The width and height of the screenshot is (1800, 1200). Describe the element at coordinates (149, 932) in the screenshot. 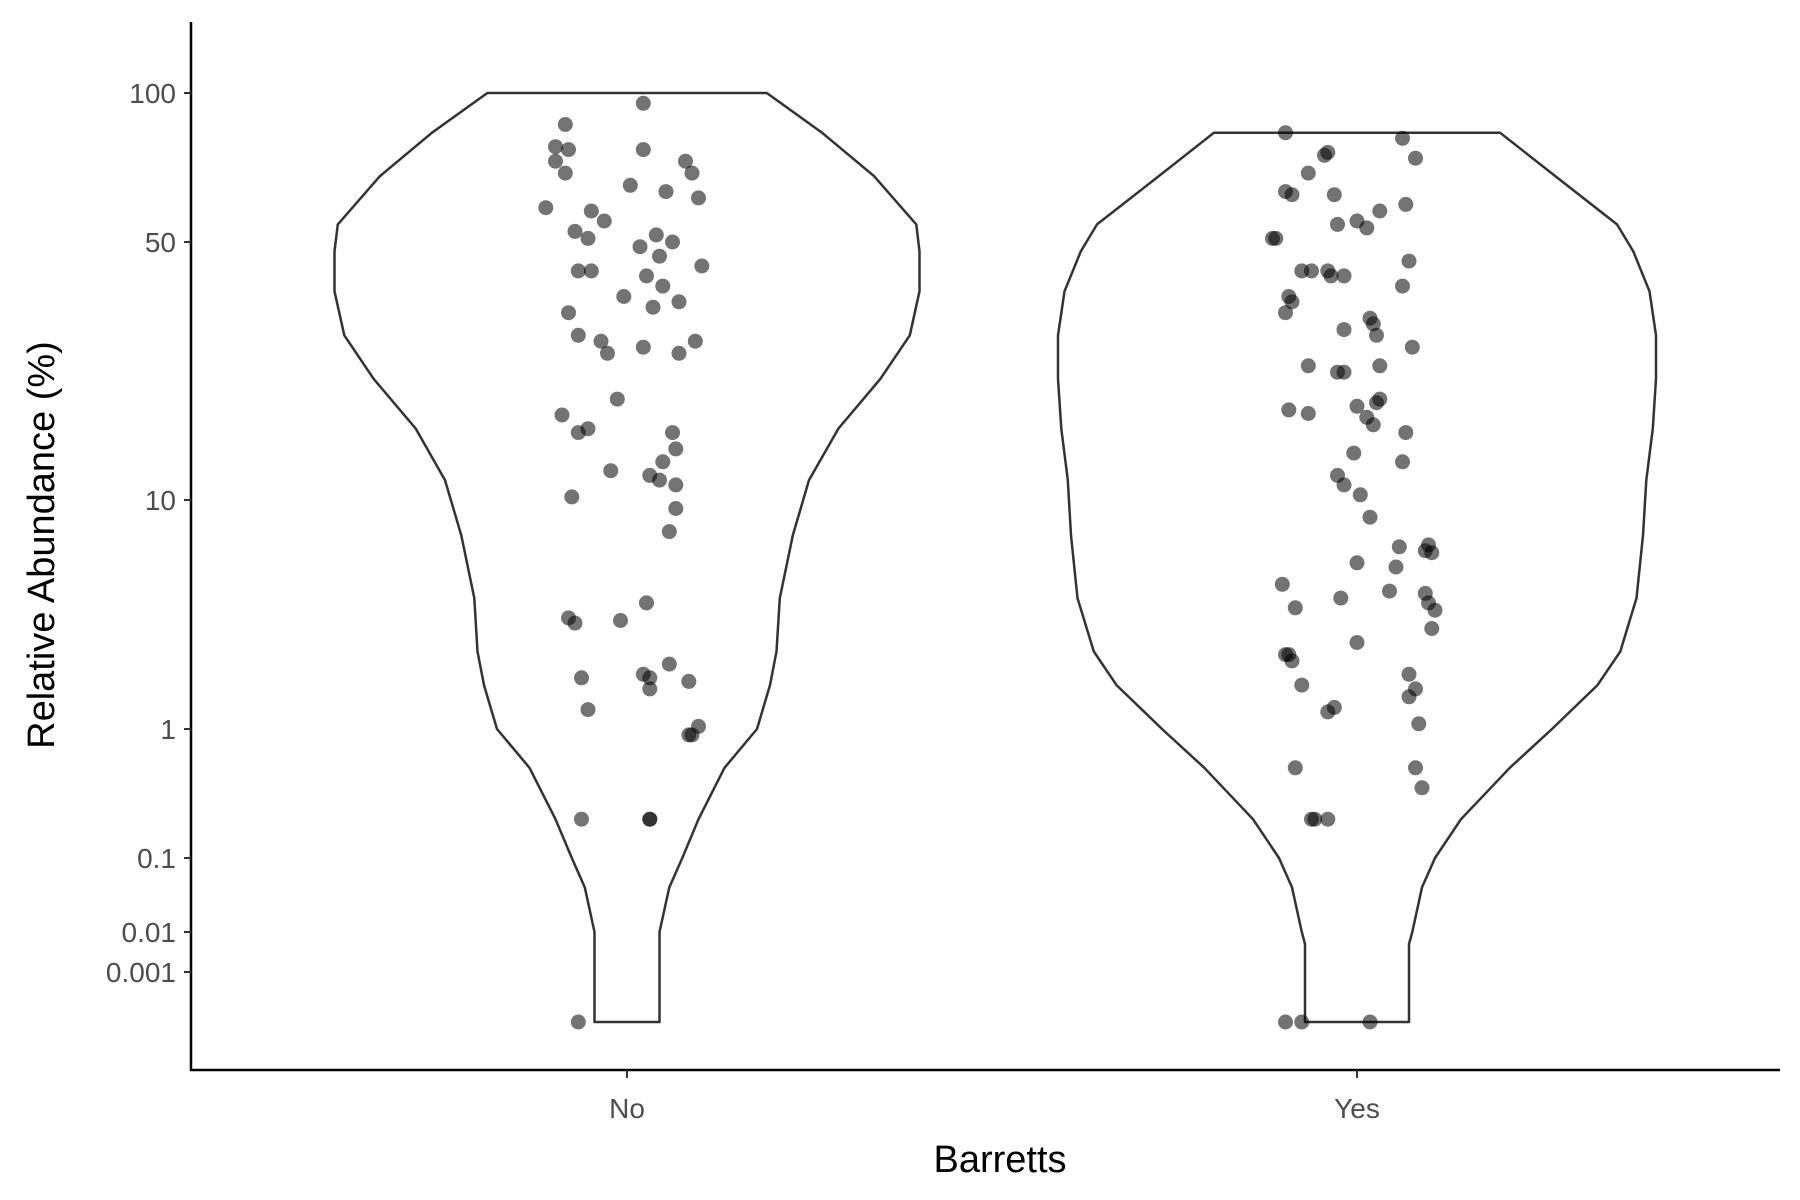

I see `y-tick-label: 0.01` at that location.